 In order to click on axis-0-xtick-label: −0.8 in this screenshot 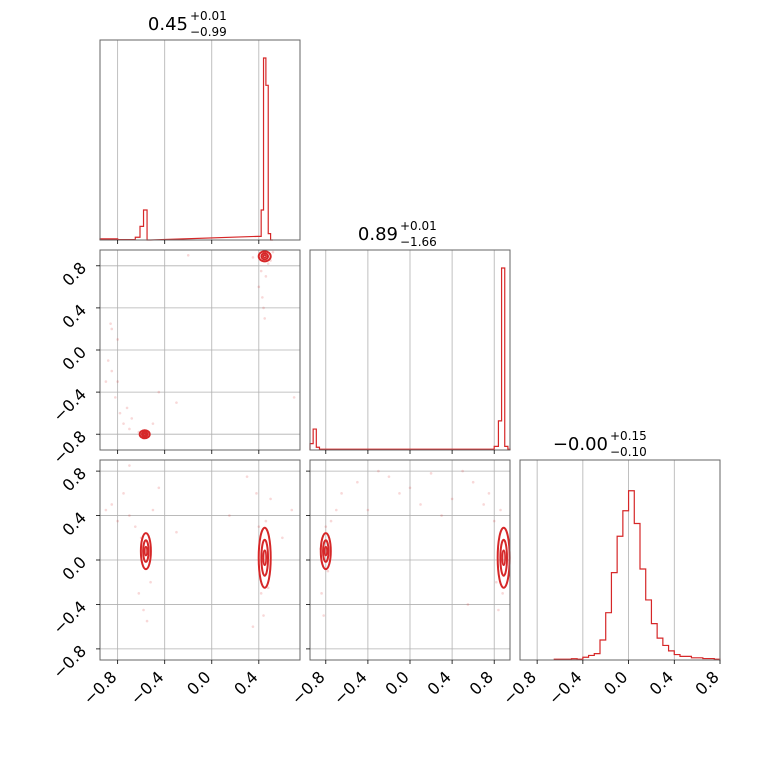, I will do `click(100, 687)`.